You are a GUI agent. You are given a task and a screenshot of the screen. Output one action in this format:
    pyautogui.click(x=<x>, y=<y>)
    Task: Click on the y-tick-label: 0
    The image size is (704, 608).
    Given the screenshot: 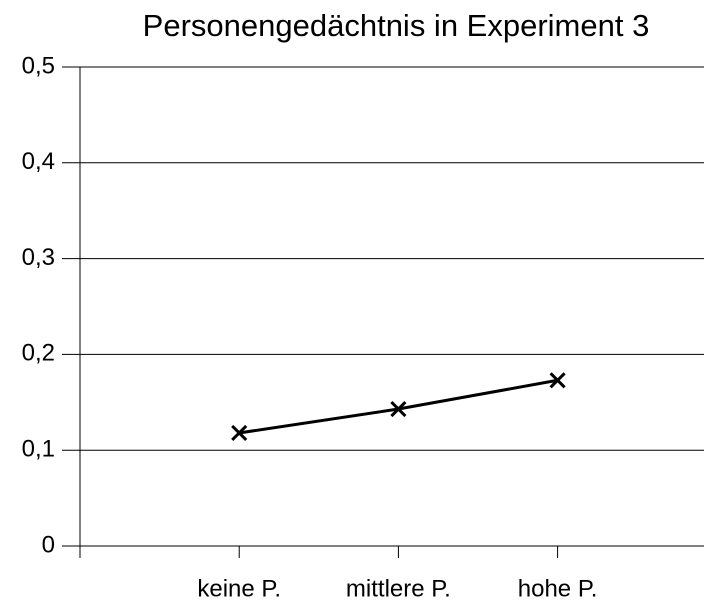 What is the action you would take?
    pyautogui.click(x=48, y=544)
    